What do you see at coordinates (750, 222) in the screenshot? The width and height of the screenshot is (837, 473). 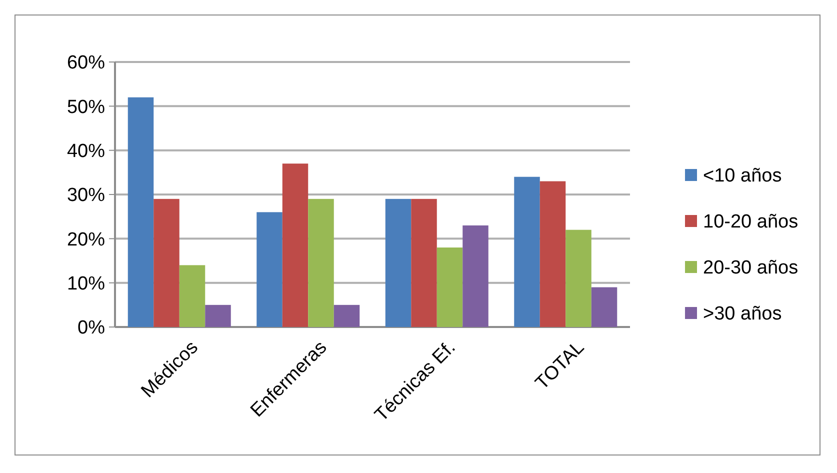 I see `legend-label: 10-20 años` at bounding box center [750, 222].